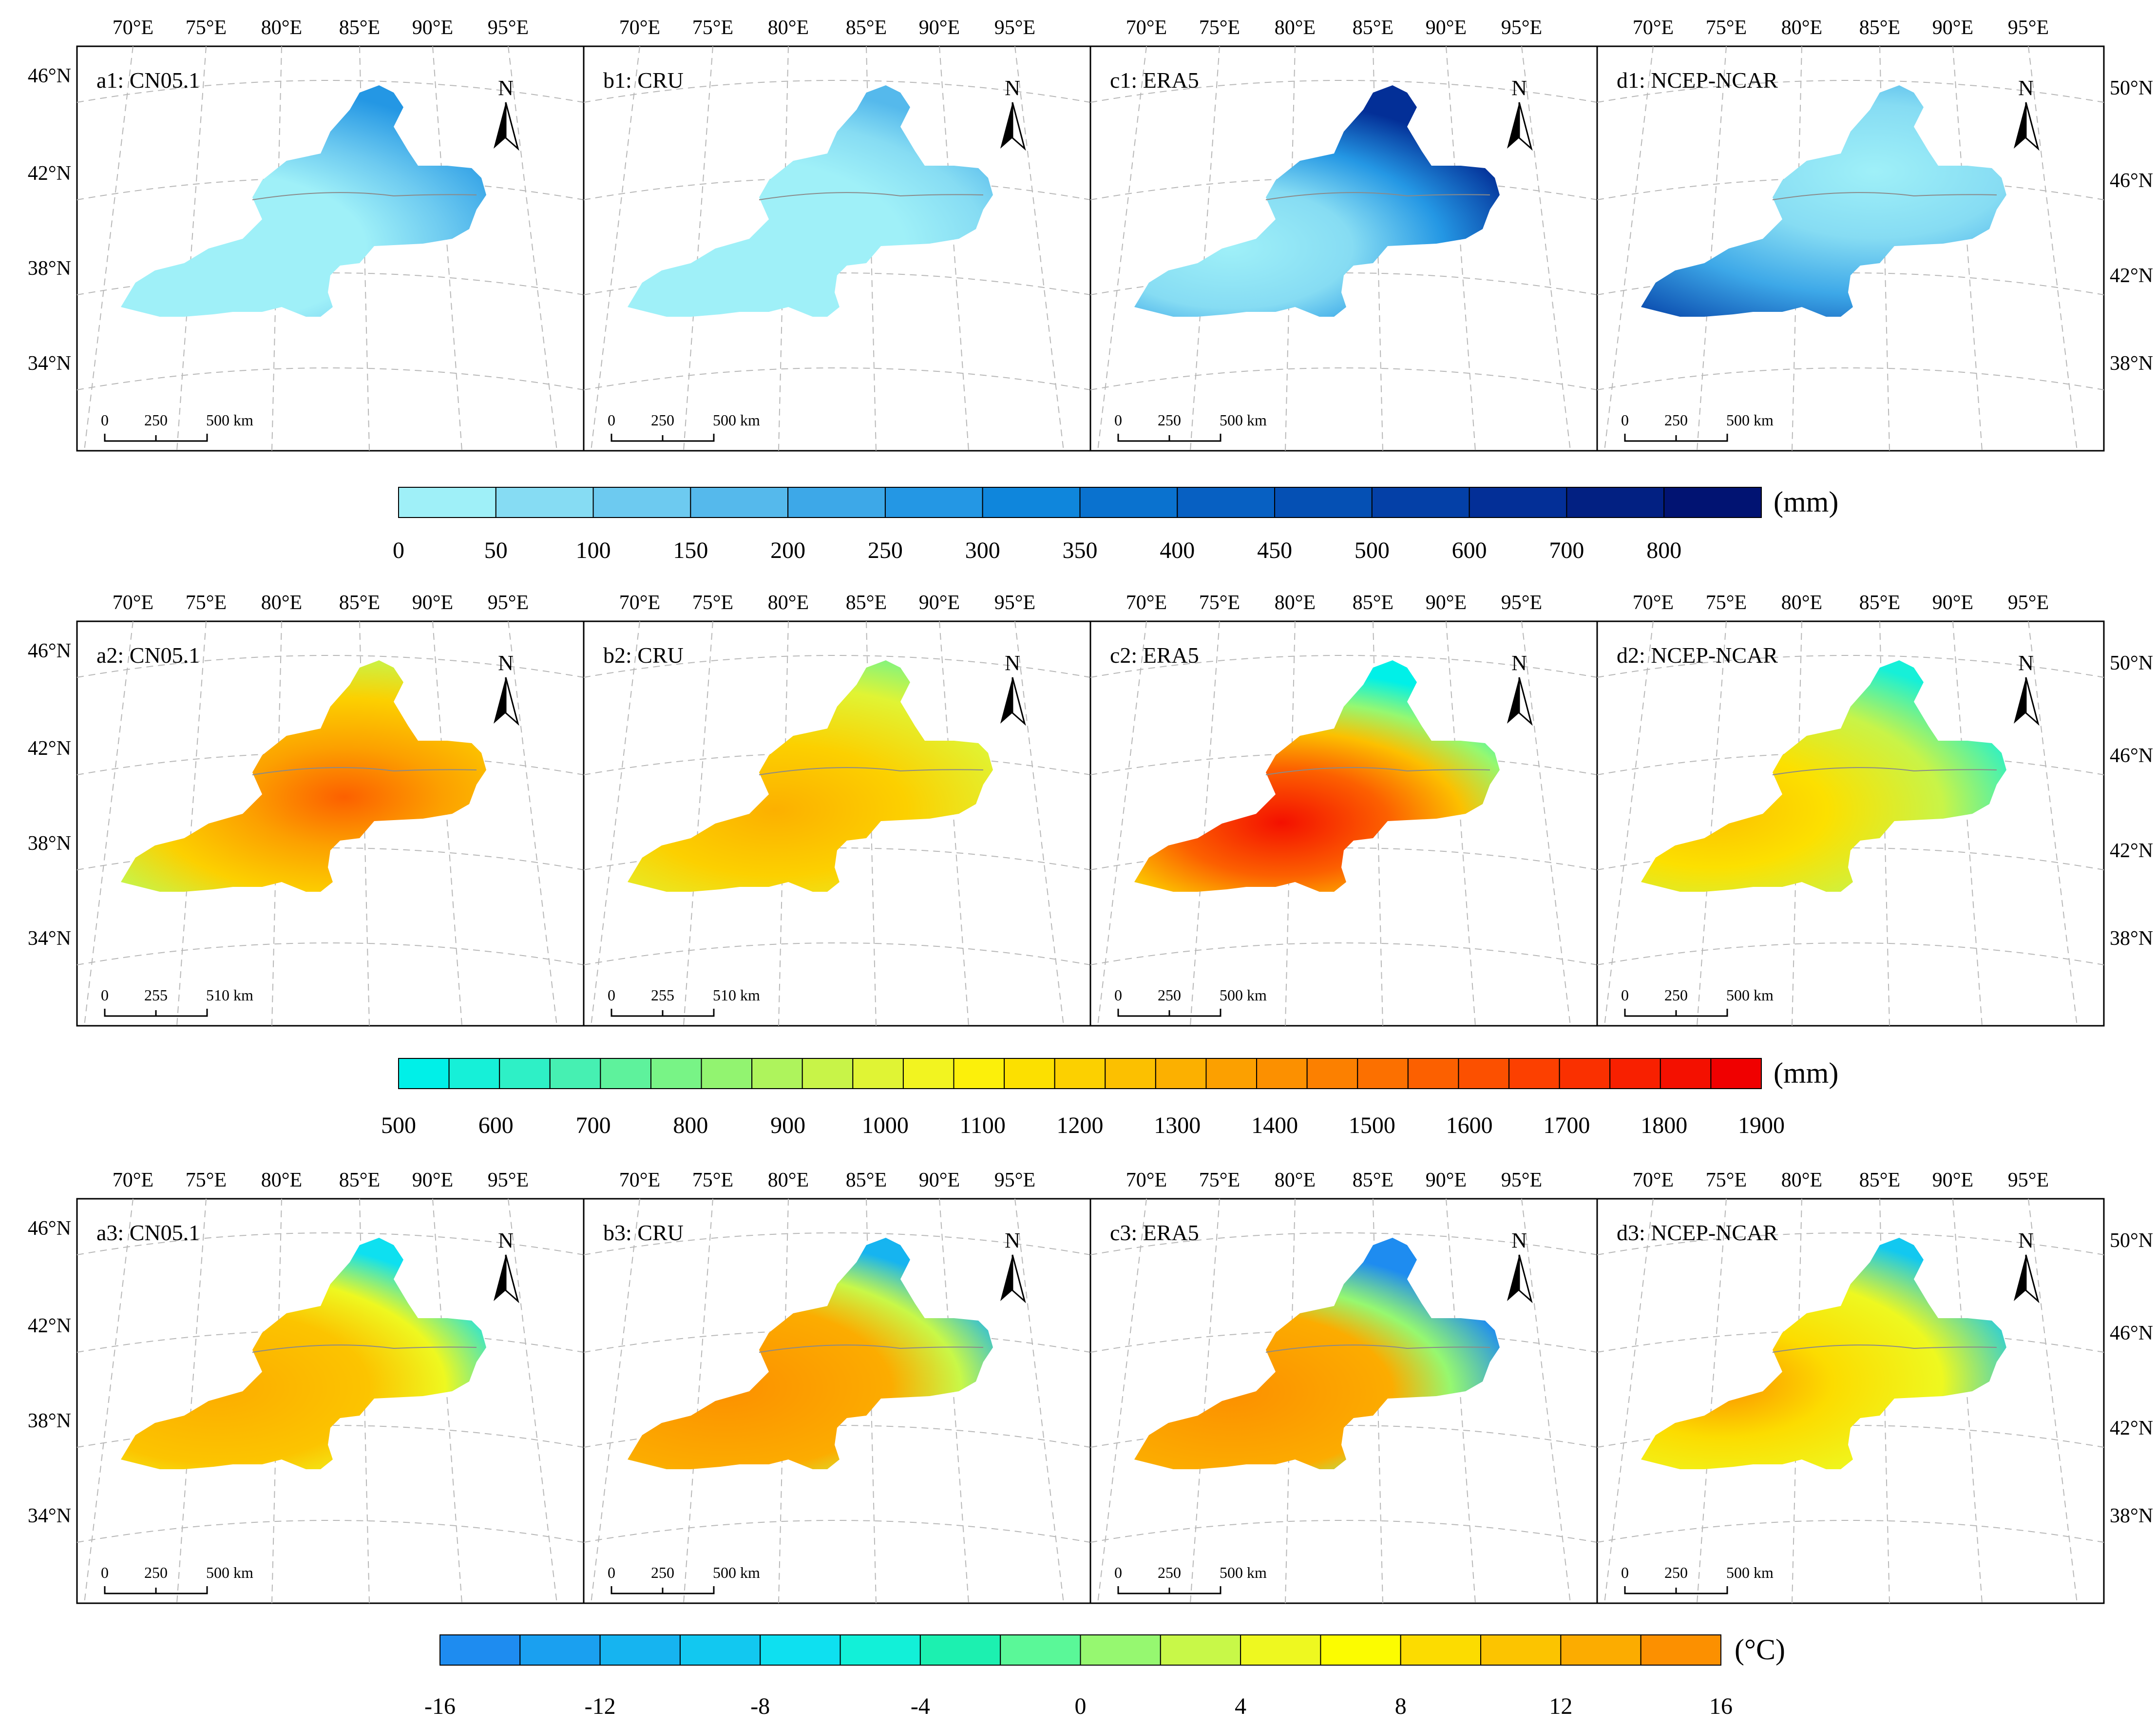  What do you see at coordinates (983, 1125) in the screenshot?
I see `legend-tick-label: 1100` at bounding box center [983, 1125].